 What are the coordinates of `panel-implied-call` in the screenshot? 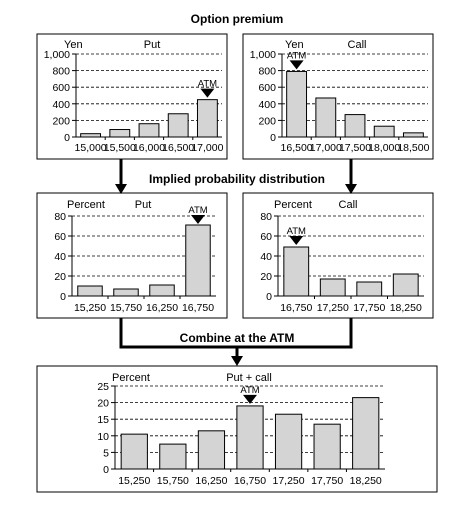 It's located at (338, 255).